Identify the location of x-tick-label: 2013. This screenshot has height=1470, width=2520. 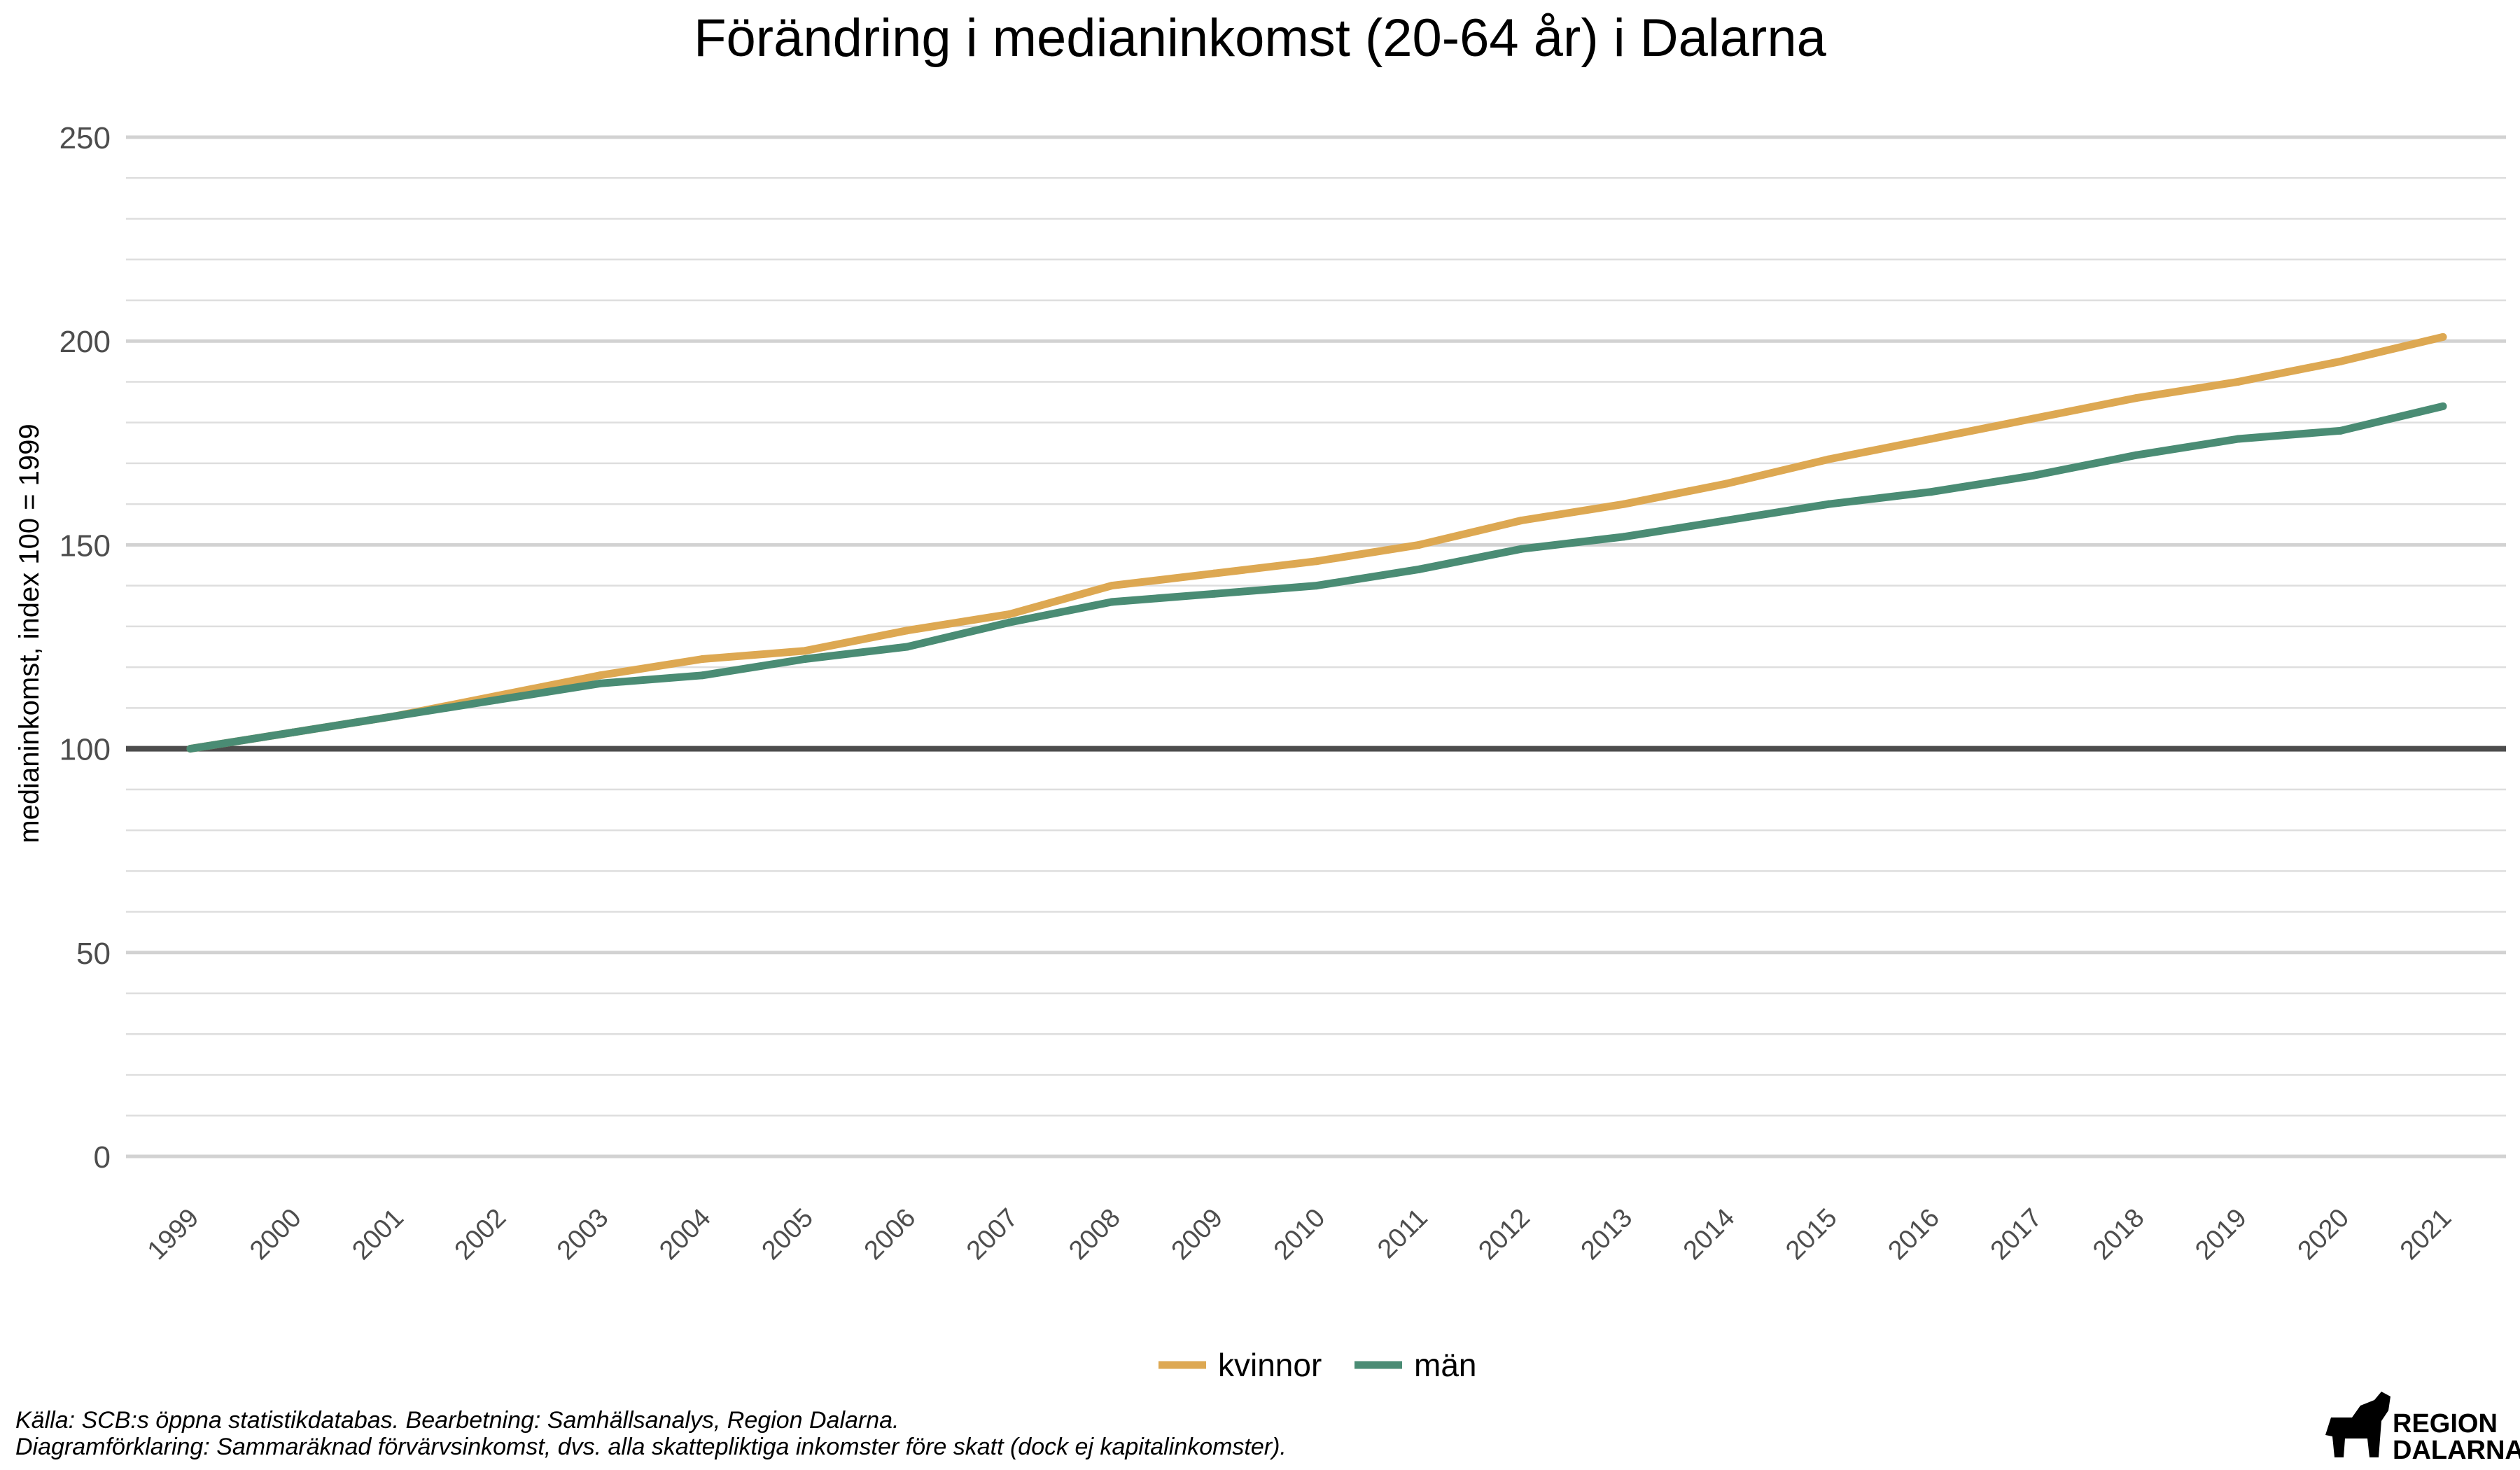
(1607, 1234).